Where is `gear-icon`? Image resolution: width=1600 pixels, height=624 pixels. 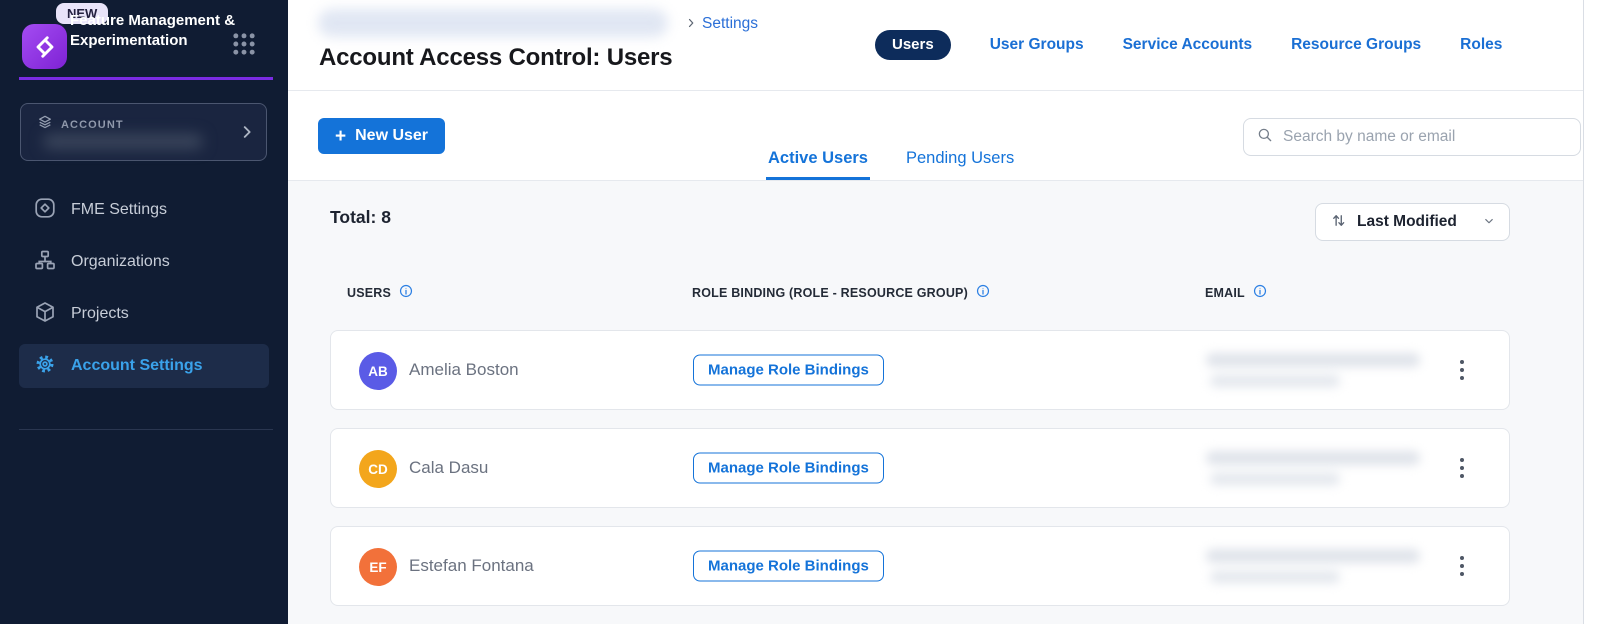
gear-icon is located at coordinates (45, 366).